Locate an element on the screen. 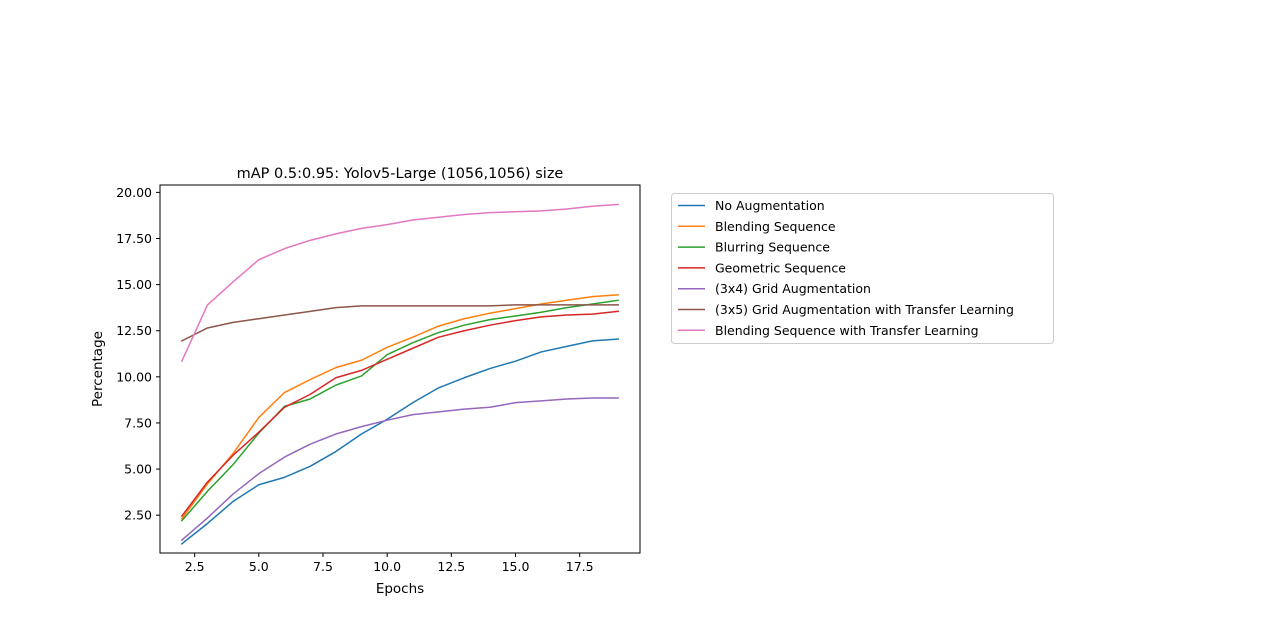 The image size is (1280, 621). y-tick-label: 20.00 is located at coordinates (134, 192).